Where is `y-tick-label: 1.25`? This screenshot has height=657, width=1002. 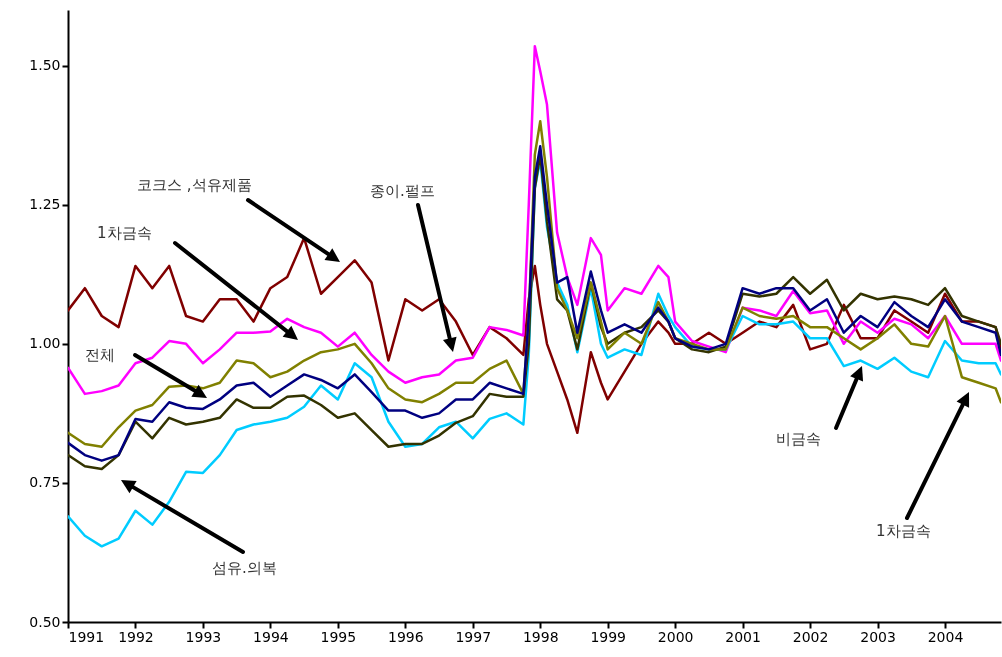
y-tick-label: 1.25 is located at coordinates (45, 204).